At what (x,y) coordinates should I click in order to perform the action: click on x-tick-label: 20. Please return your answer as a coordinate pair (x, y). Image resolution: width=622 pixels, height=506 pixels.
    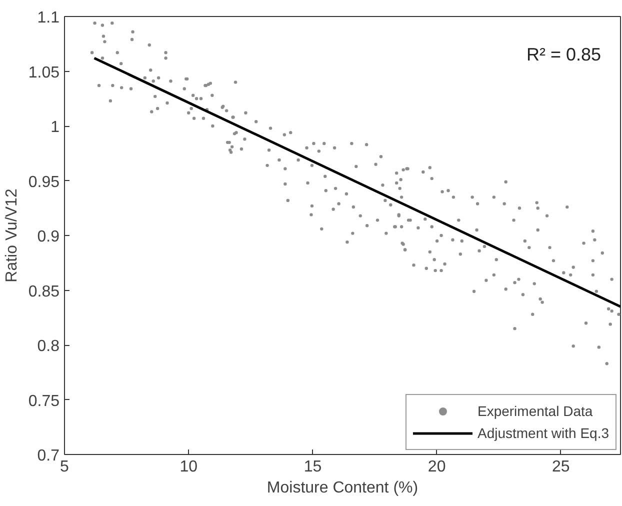
    Looking at the image, I should click on (437, 467).